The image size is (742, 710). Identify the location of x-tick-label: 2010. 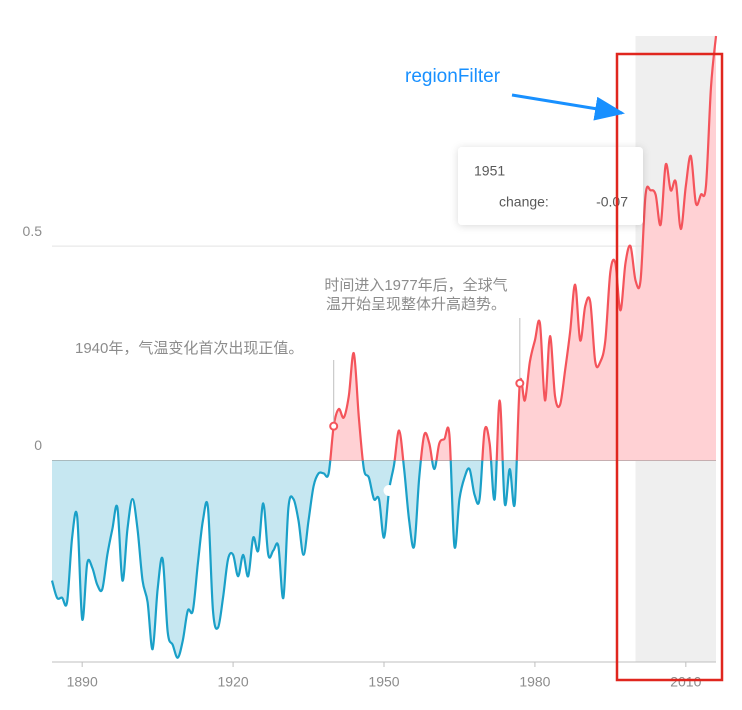
(685, 682).